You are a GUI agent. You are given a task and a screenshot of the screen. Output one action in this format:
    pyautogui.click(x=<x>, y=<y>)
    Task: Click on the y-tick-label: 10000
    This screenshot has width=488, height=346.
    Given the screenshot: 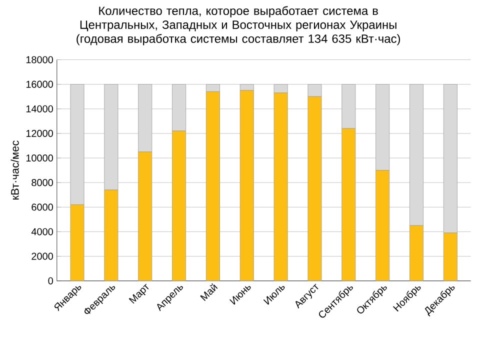 What is the action you would take?
    pyautogui.click(x=39, y=158)
    